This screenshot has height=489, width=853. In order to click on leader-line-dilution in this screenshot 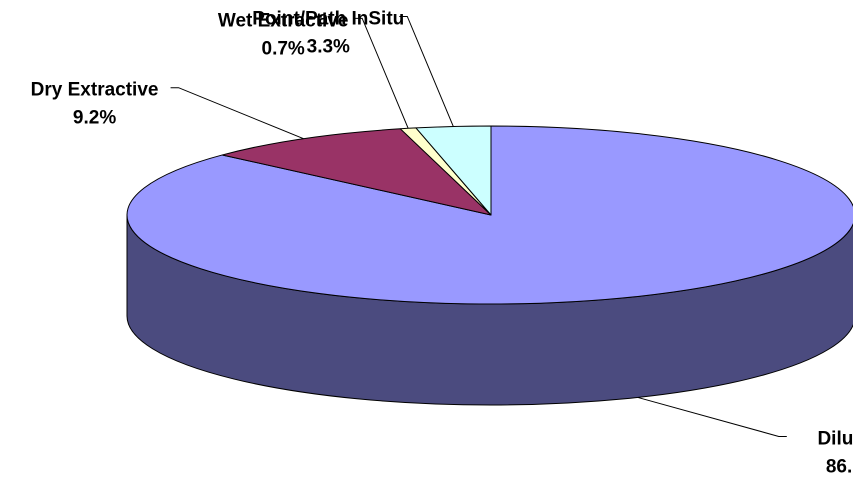, I will do `click(712, 416)`.